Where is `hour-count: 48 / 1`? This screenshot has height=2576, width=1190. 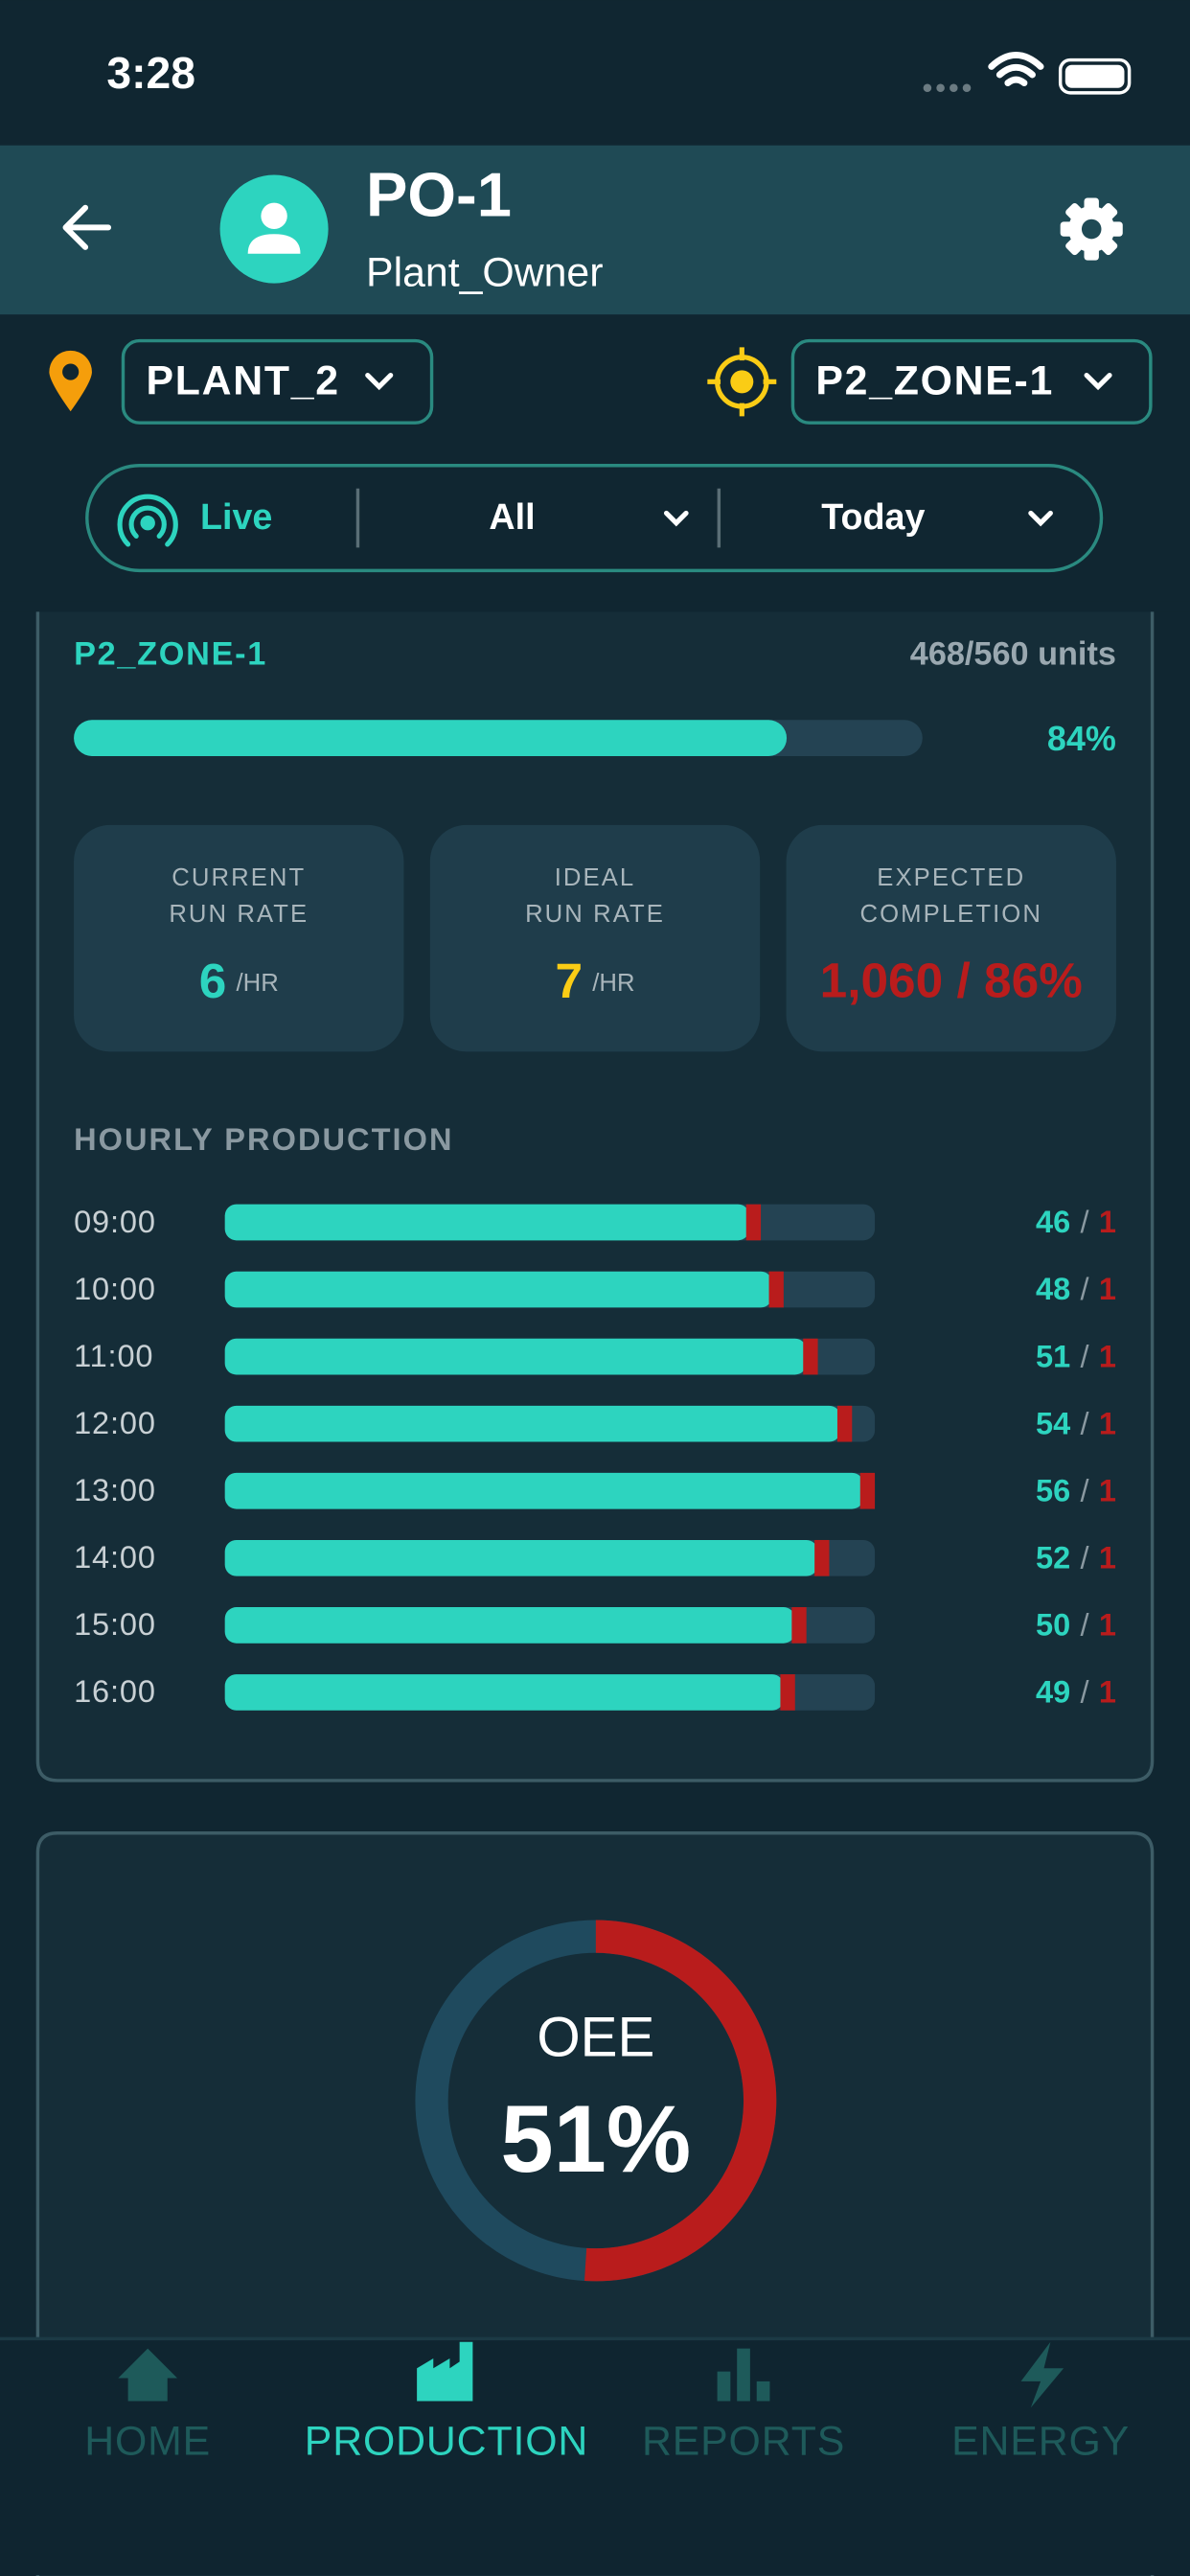
hour-count: 48 / 1 is located at coordinates (1076, 1289).